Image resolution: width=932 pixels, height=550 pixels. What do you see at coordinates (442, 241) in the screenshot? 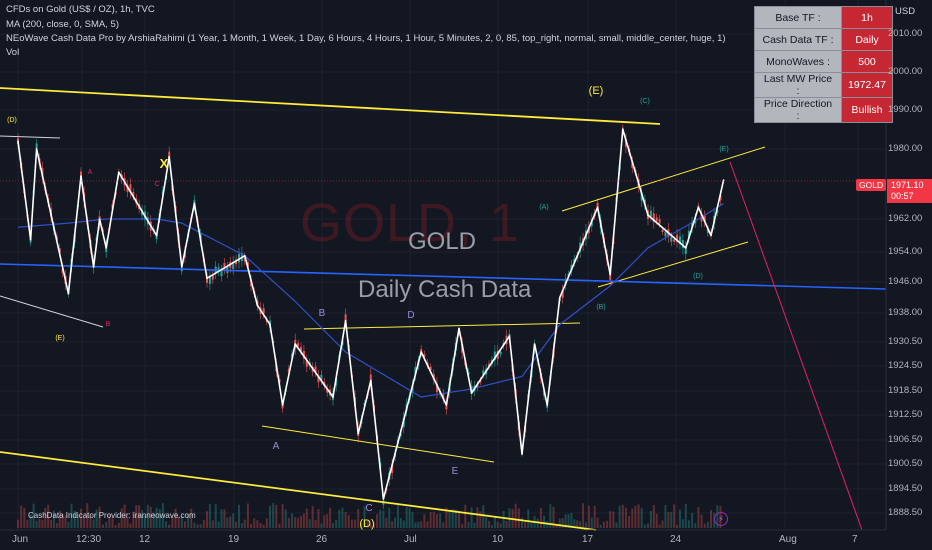
I see `watermark-symbol: GOLD` at bounding box center [442, 241].